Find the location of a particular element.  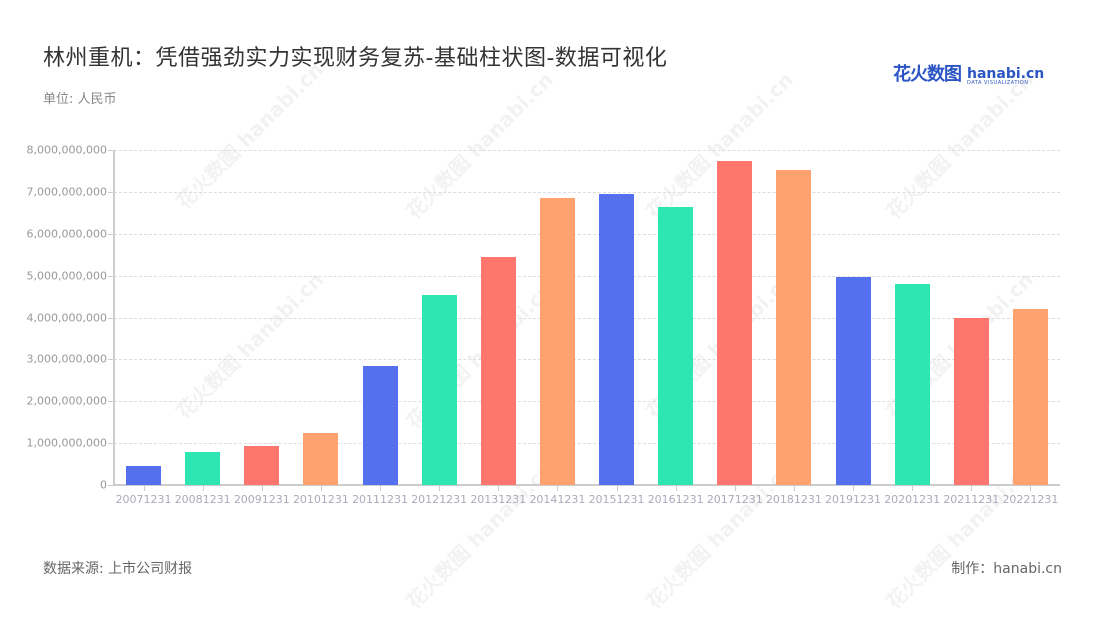

data-source: 数据来源: 上市公司财报 is located at coordinates (118, 569).